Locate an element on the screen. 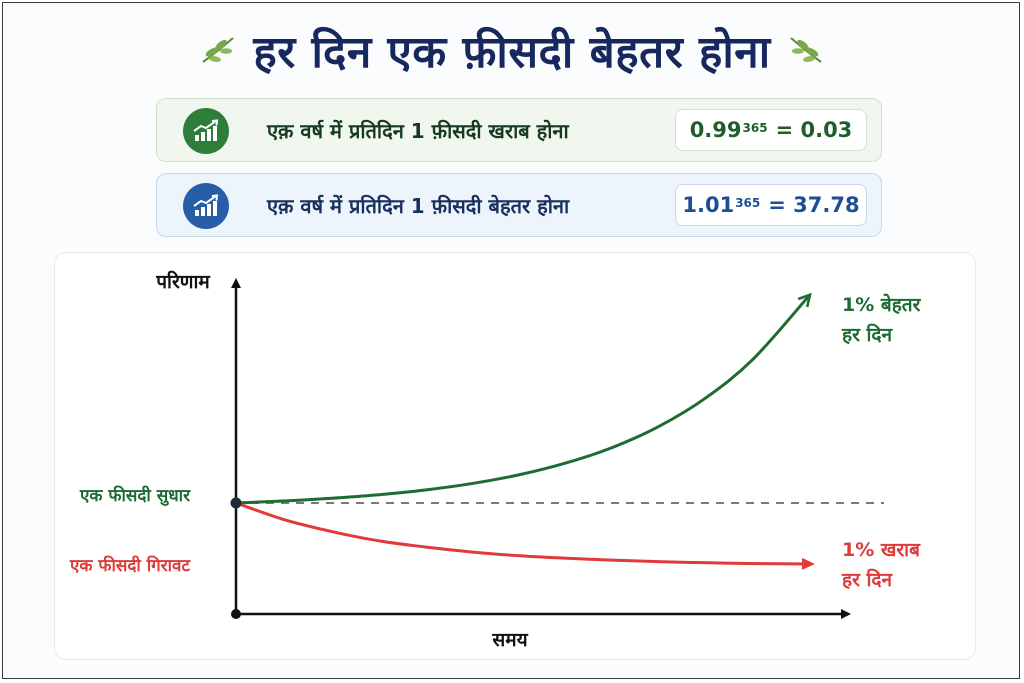  y-axis-label: परिणाम is located at coordinates (182, 281).